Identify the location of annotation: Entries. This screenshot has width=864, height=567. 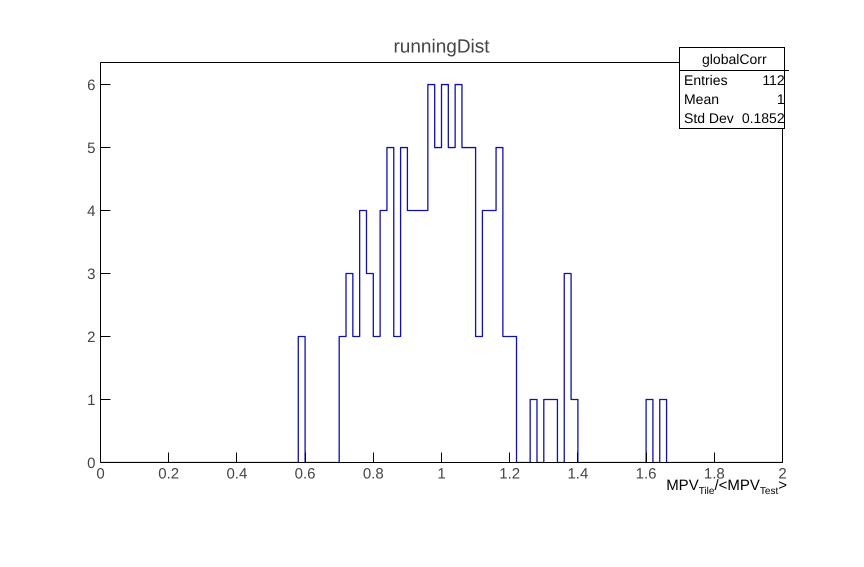
(706, 80).